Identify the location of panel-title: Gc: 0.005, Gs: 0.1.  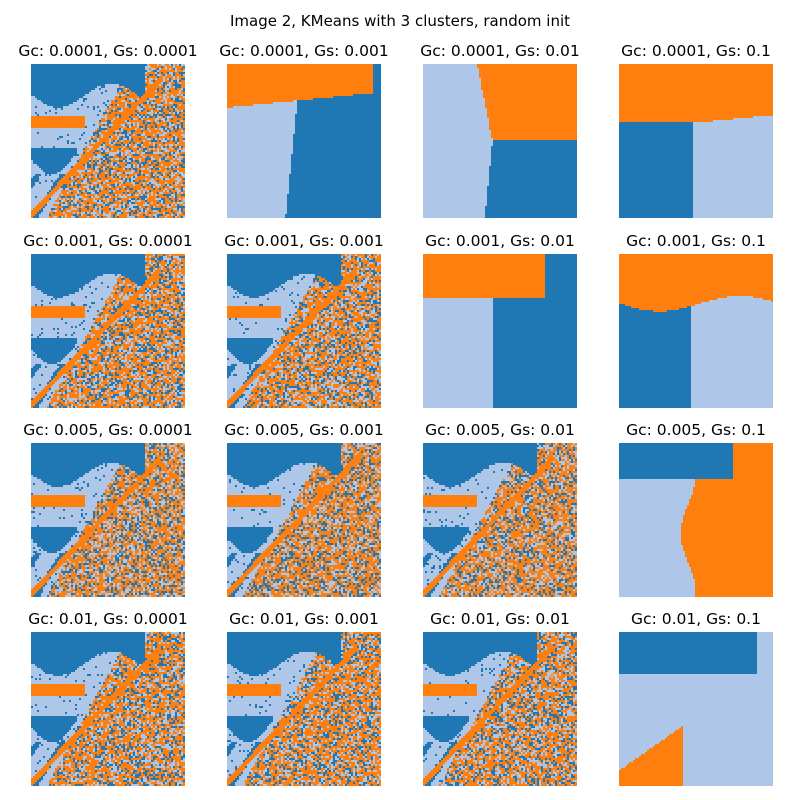
(696, 430).